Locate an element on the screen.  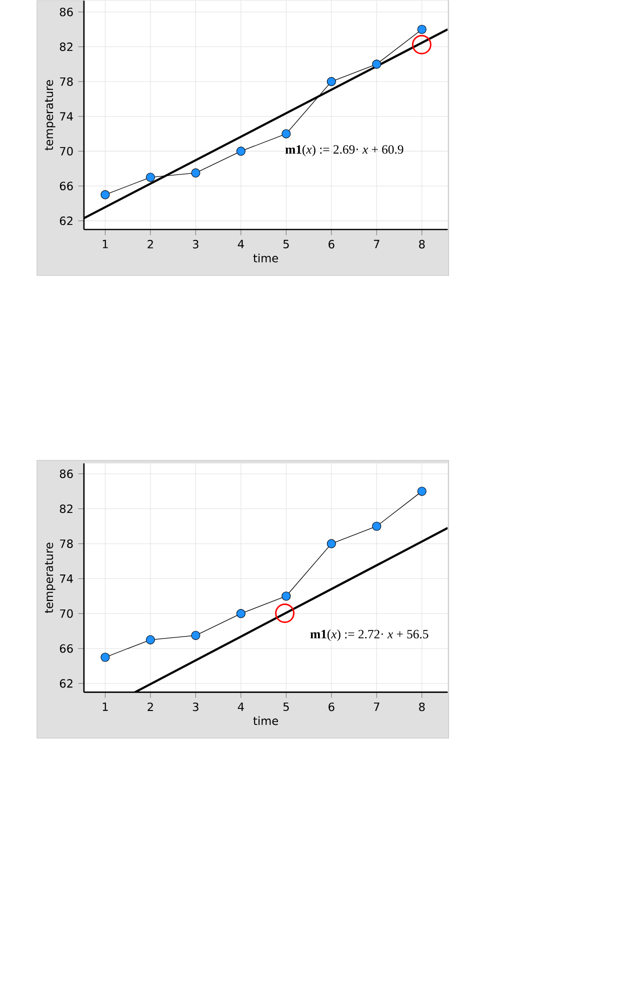
annotation: m1(x) := 2.72· x + 56.5 is located at coordinates (369, 635).